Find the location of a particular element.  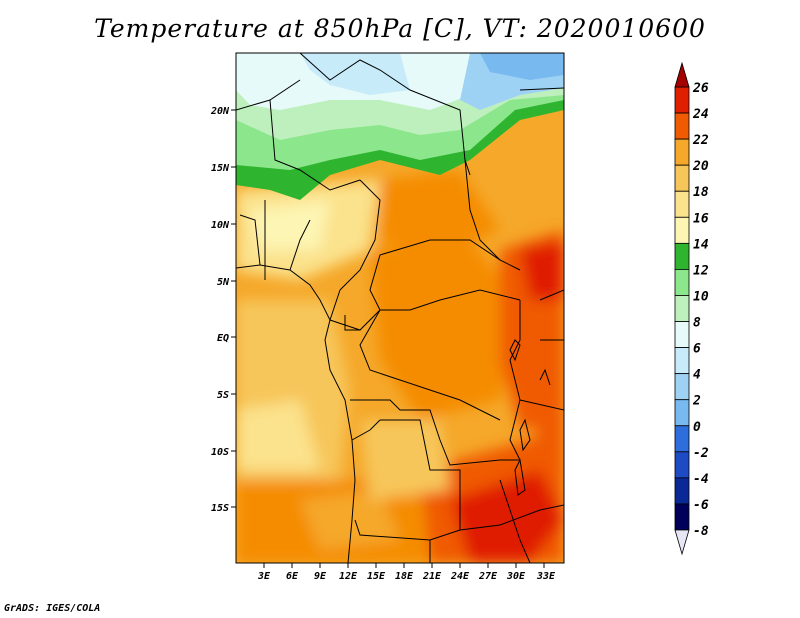

lat-tick-marks is located at coordinates (233, 308).